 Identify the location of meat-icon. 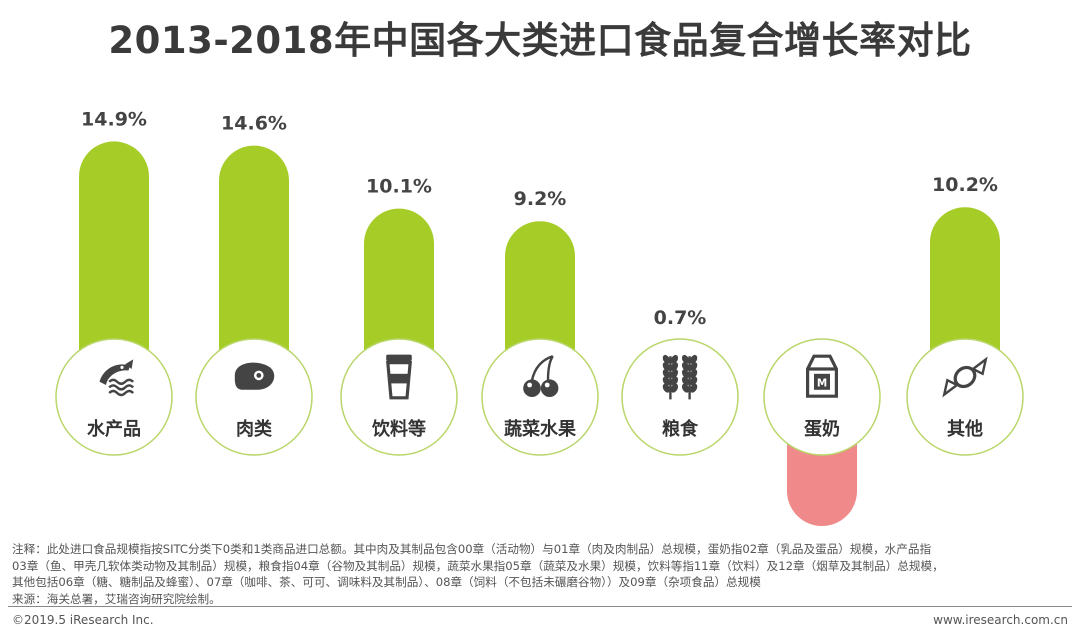
(254, 376).